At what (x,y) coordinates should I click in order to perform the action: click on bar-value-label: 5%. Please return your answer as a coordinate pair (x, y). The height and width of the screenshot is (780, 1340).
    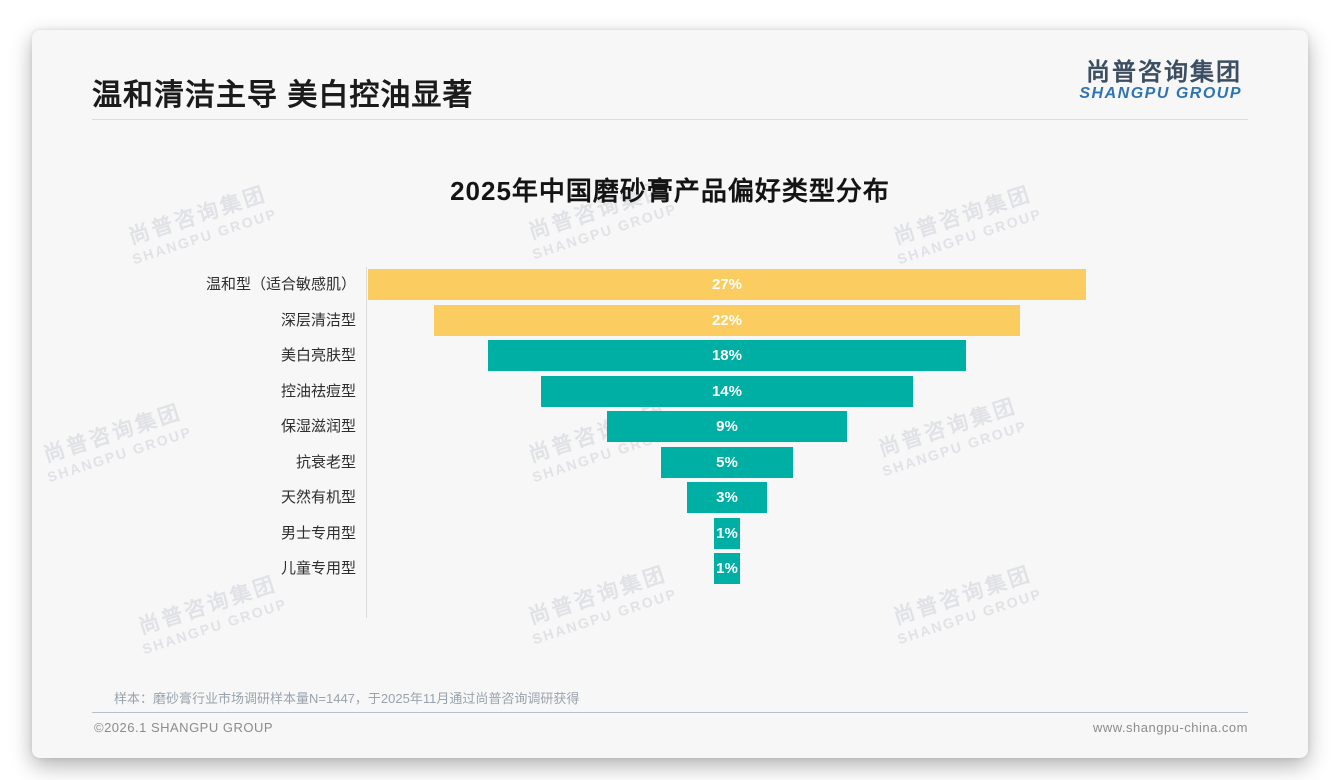
    Looking at the image, I should click on (727, 462).